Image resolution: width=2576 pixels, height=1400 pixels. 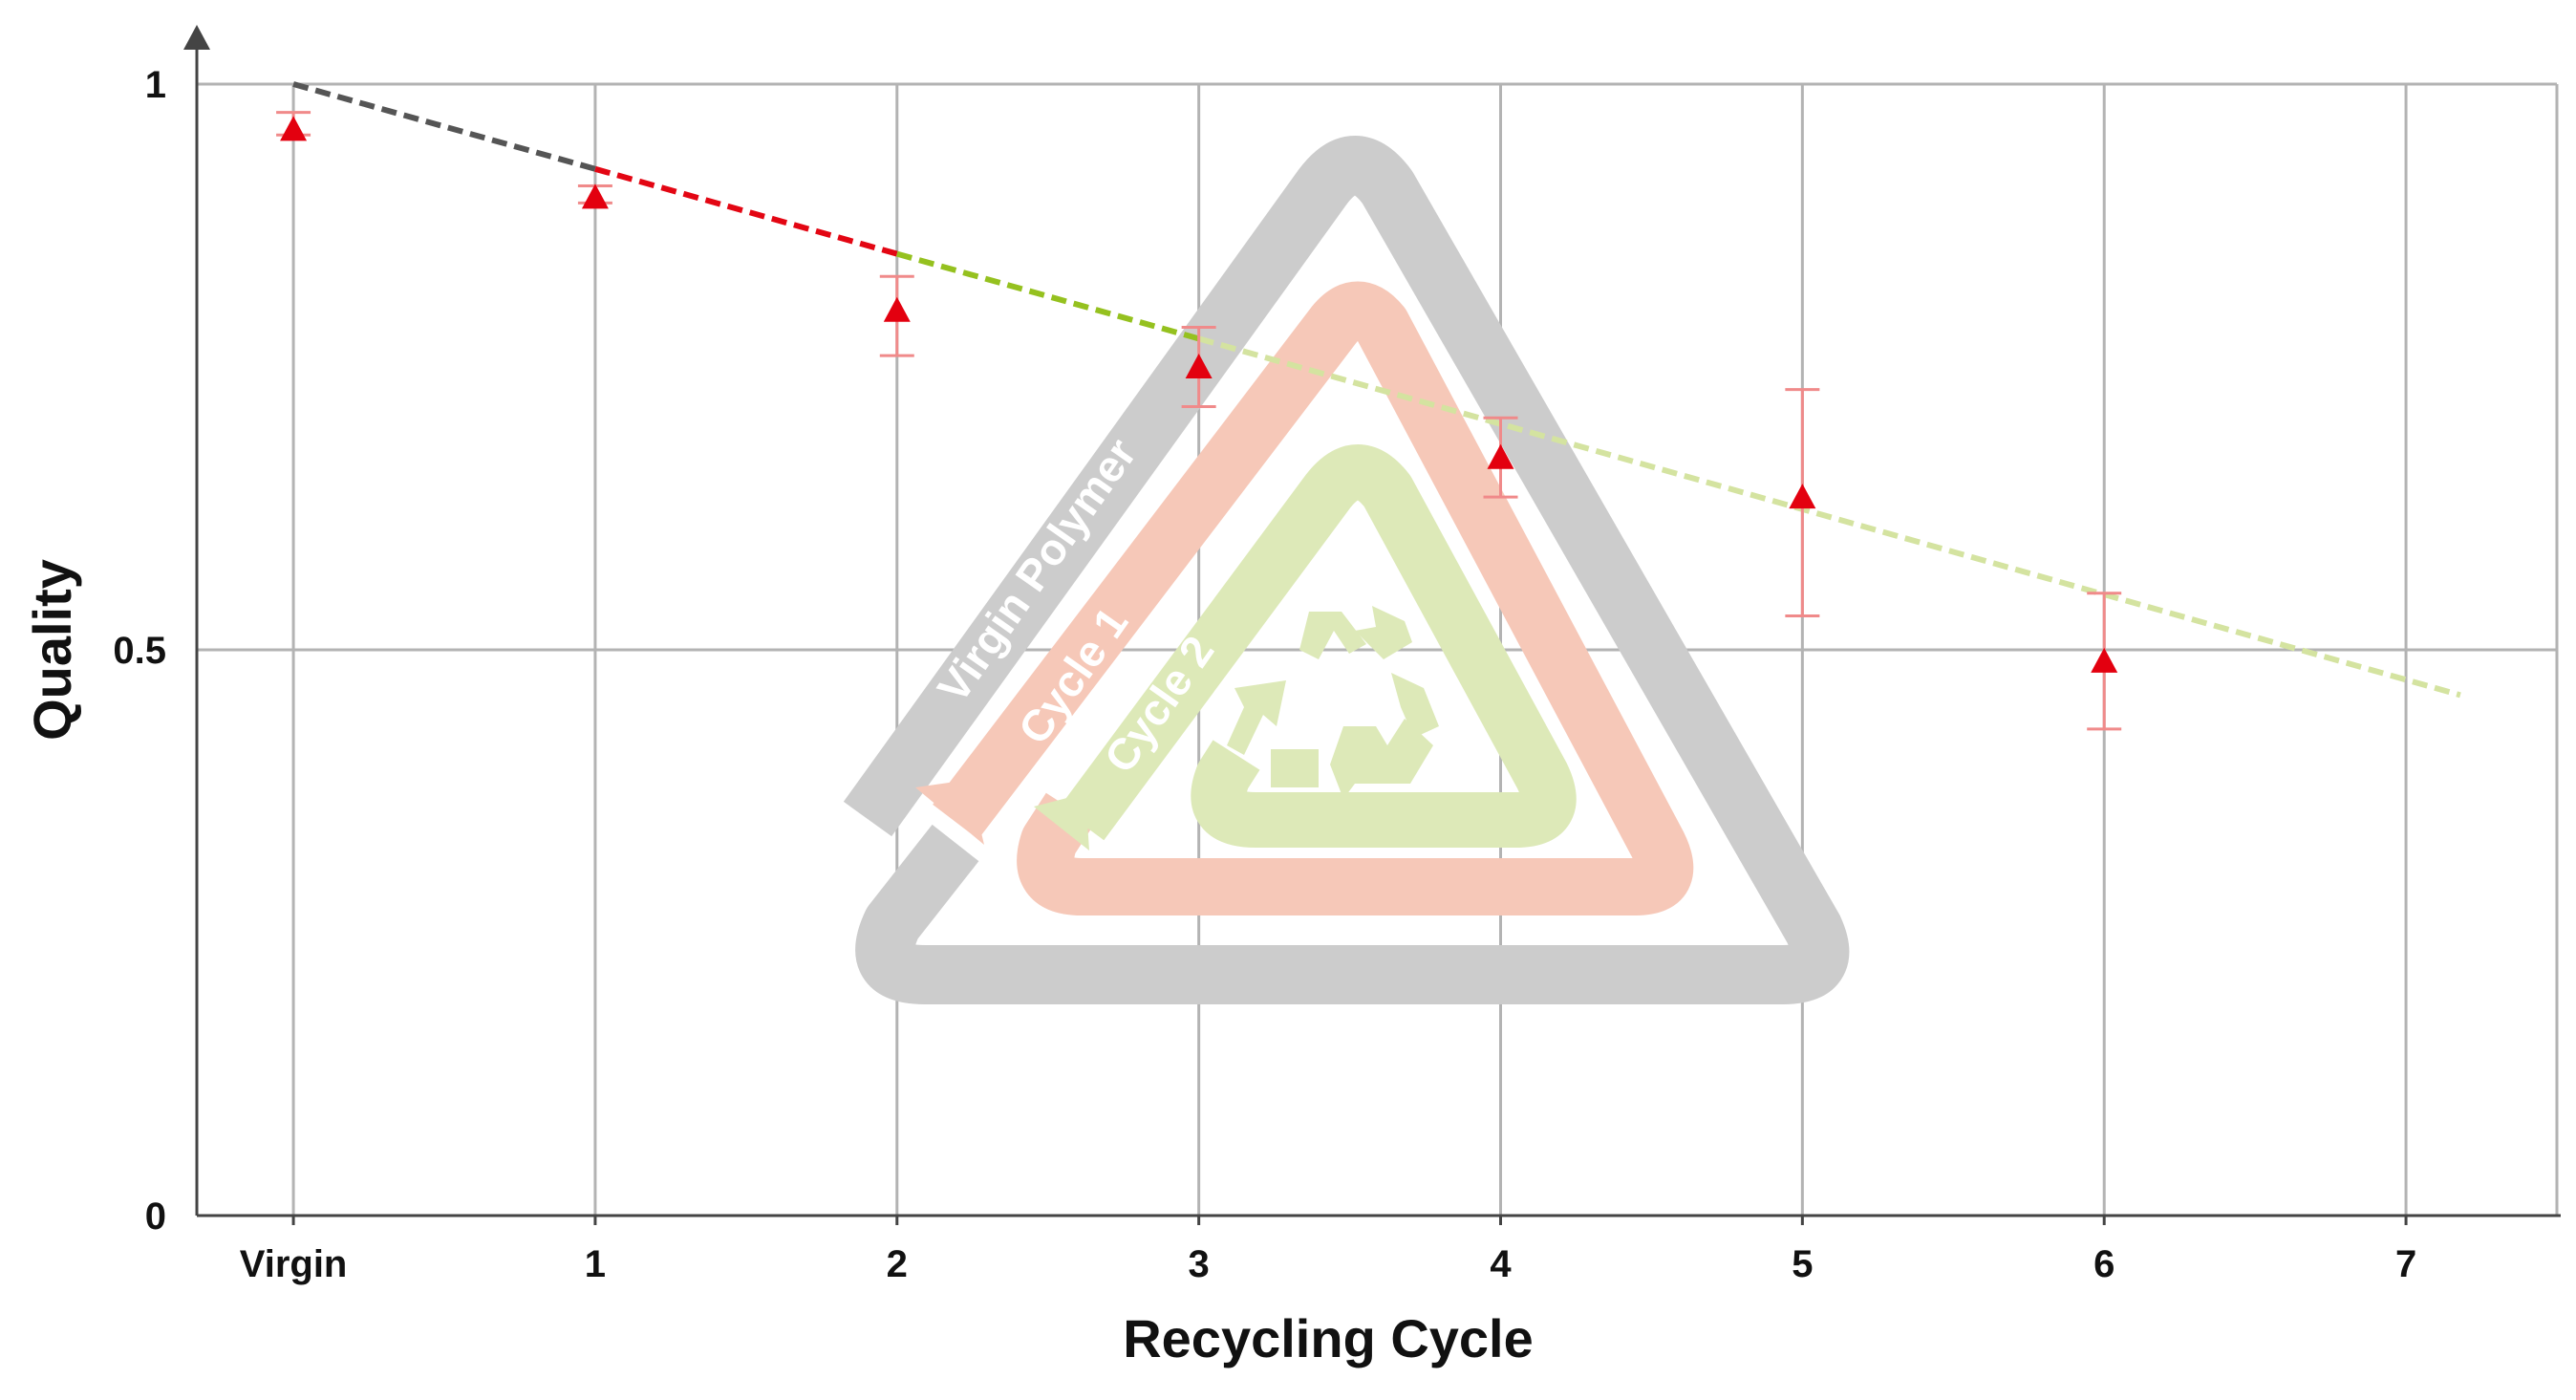 I want to click on recycle-icon, so click(x=1333, y=702).